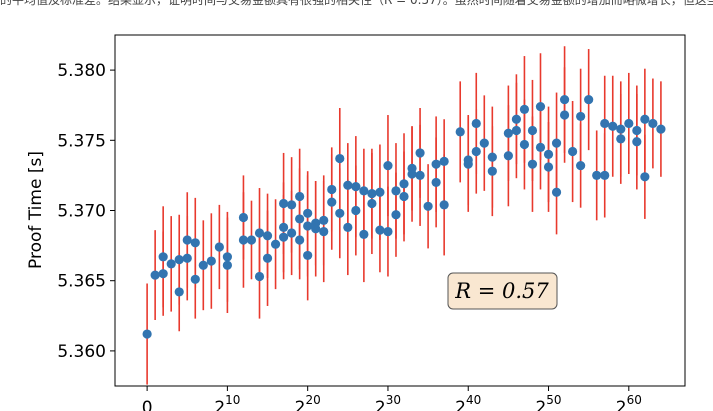  What do you see at coordinates (147, 404) in the screenshot?
I see `x-tick-base: 0` at bounding box center [147, 404].